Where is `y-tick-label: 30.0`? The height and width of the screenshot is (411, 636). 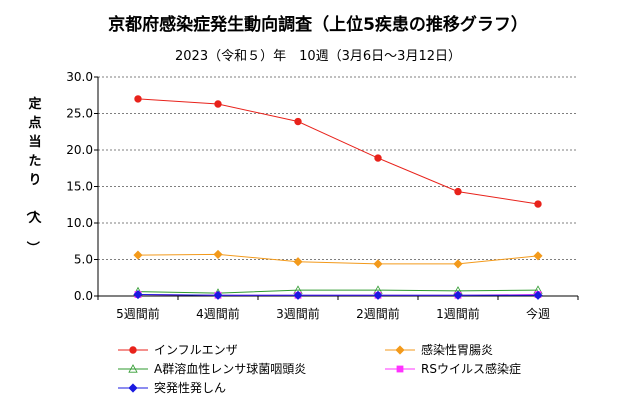
y-tick-label: 30.0 is located at coordinates (79, 77).